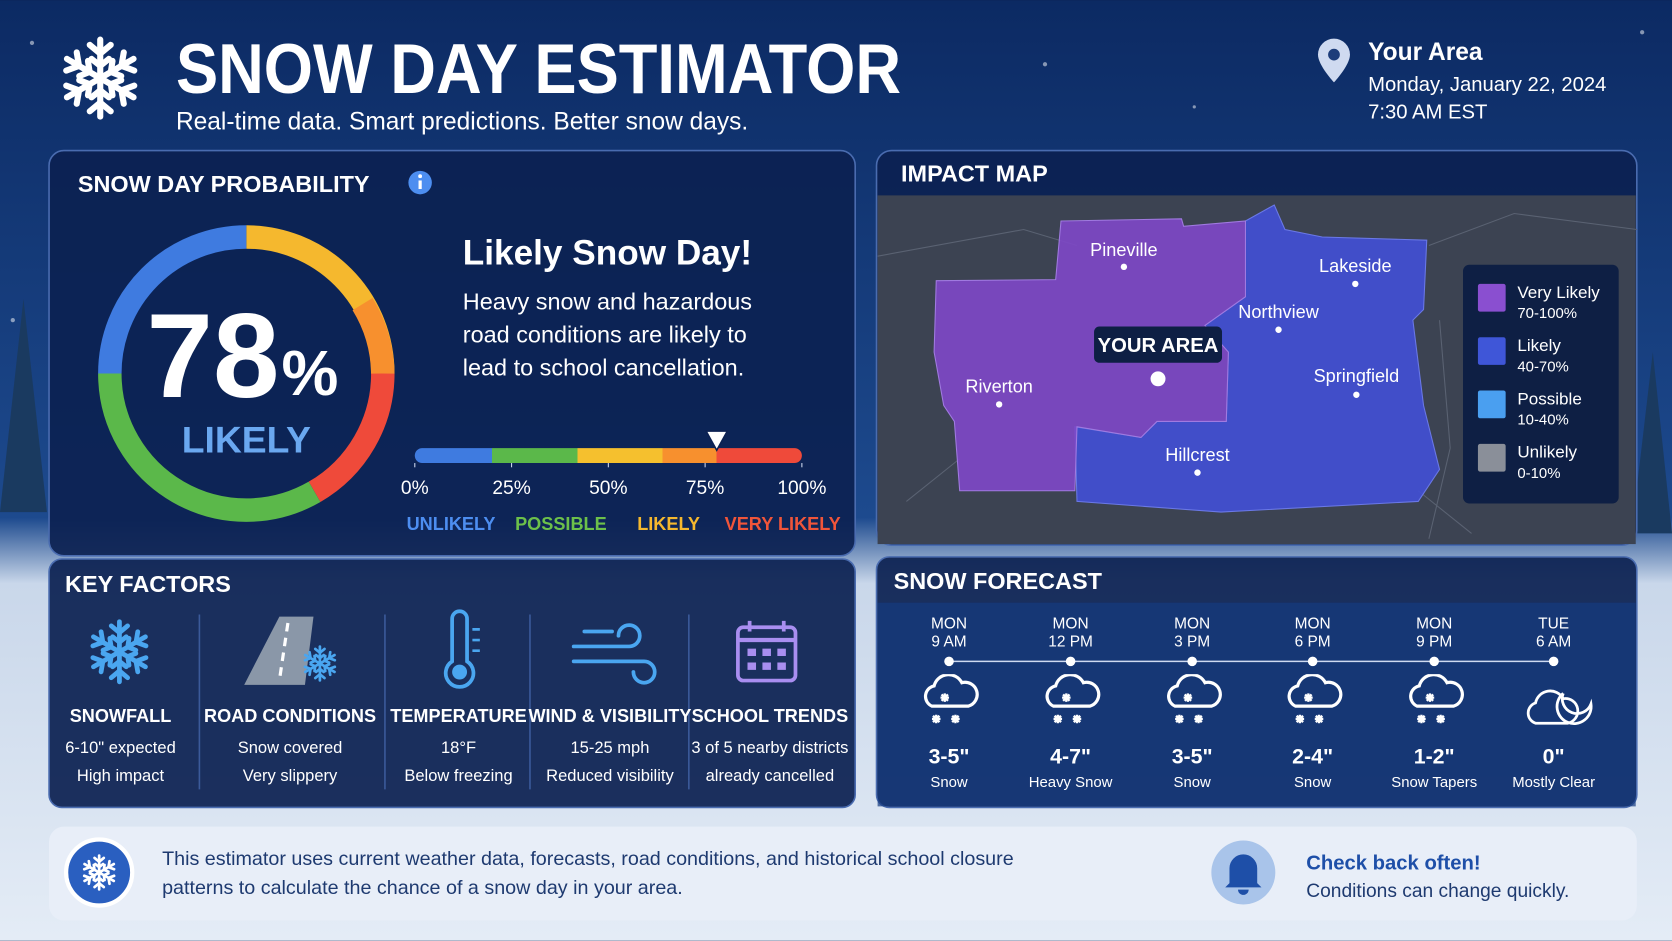  Describe the element at coordinates (459, 649) in the screenshot. I see `thermometer-icon` at that location.